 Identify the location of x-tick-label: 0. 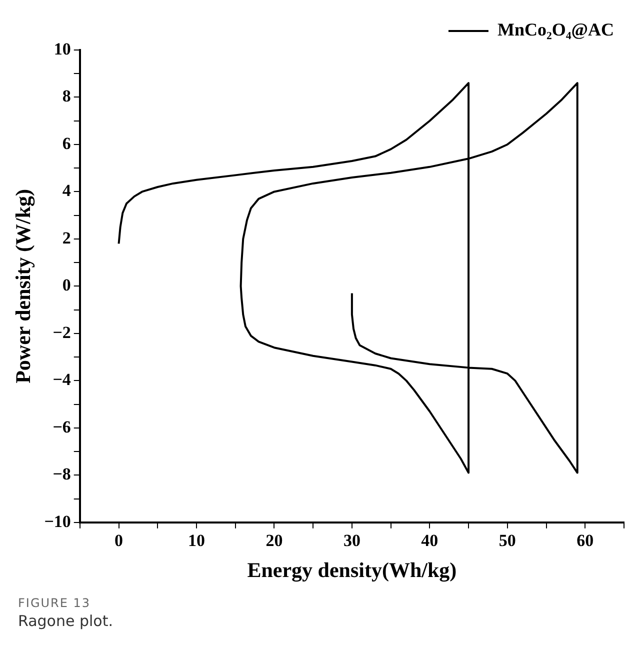
(118, 540).